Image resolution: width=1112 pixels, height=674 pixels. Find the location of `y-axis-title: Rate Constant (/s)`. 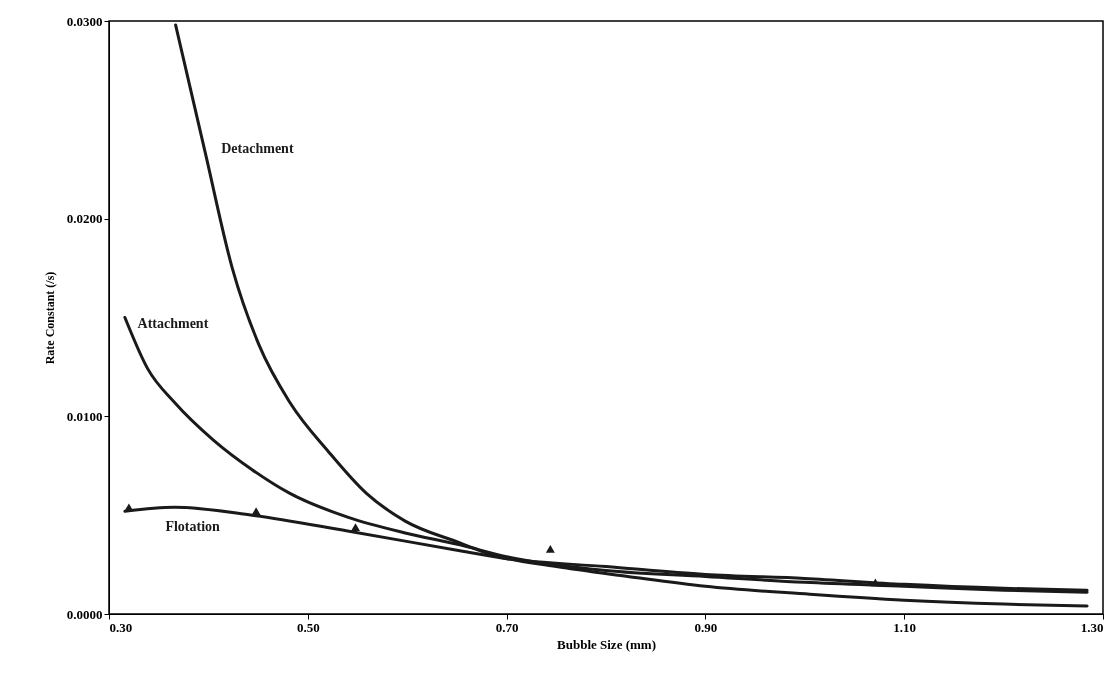

y-axis-title: Rate Constant (/s) is located at coordinates (49, 318).